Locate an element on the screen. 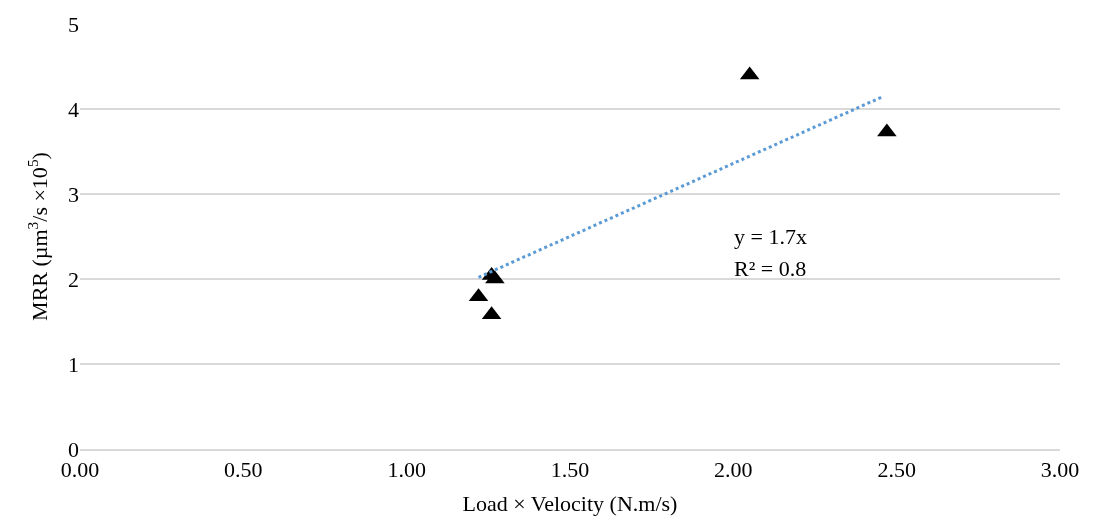 This screenshot has width=1102, height=524. x-axis-title: Load × Velocity (N.m/s) is located at coordinates (570, 503).